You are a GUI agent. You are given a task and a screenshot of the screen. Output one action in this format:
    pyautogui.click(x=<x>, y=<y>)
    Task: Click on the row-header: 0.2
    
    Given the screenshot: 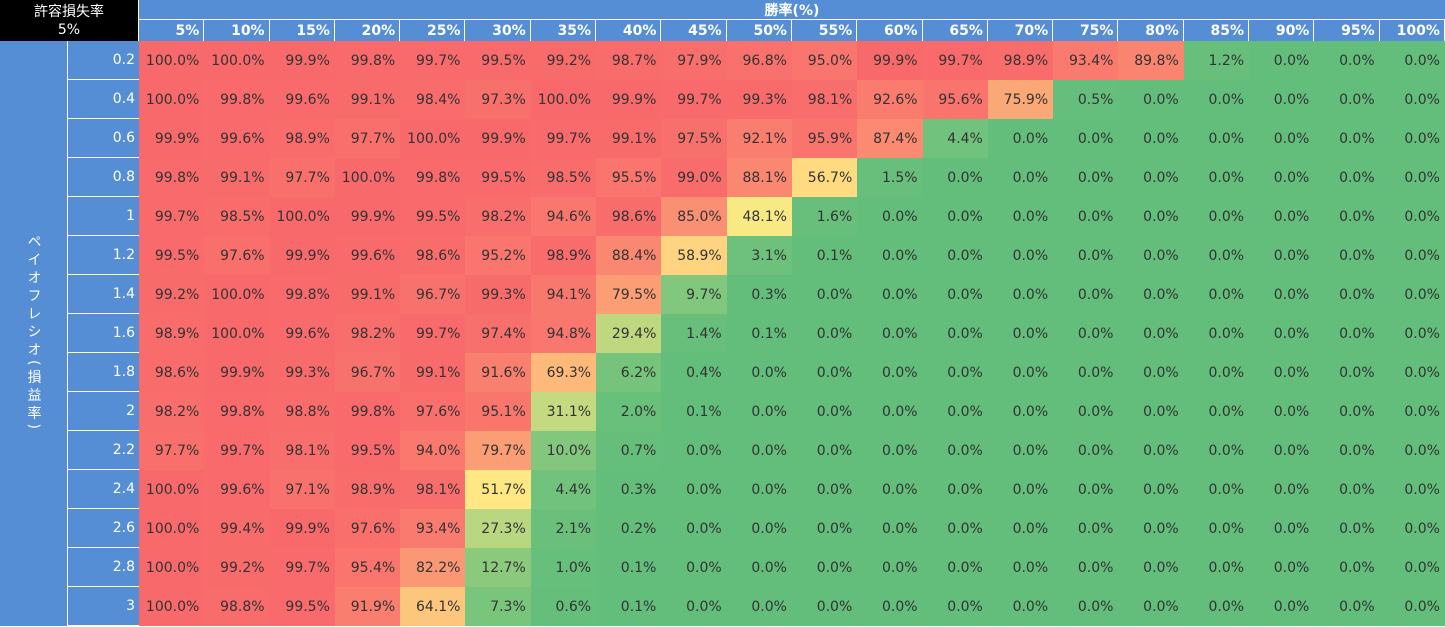 What is the action you would take?
    pyautogui.click(x=103, y=60)
    